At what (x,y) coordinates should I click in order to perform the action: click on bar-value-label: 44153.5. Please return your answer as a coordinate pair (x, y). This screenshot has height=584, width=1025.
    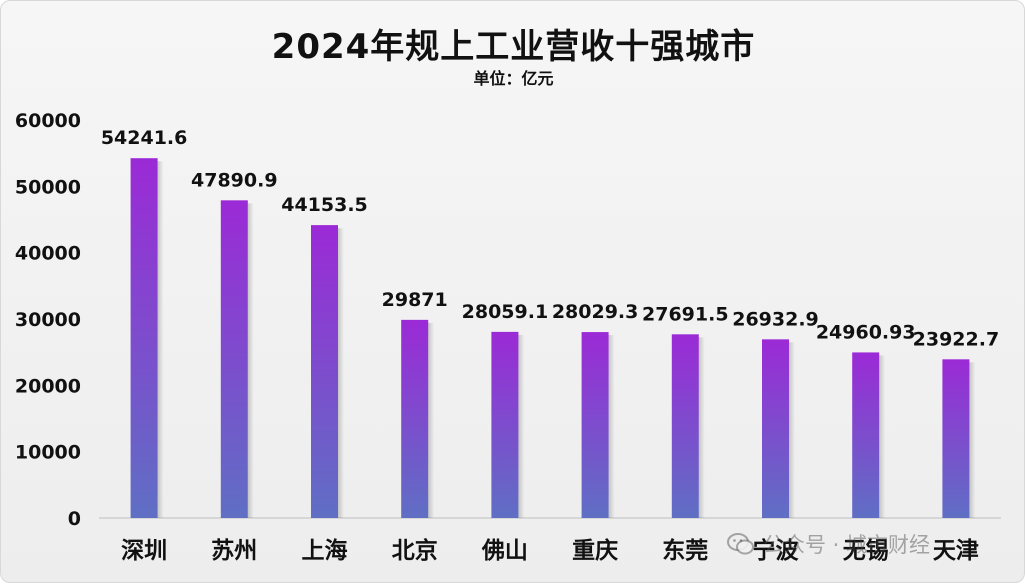
    Looking at the image, I should click on (324, 205).